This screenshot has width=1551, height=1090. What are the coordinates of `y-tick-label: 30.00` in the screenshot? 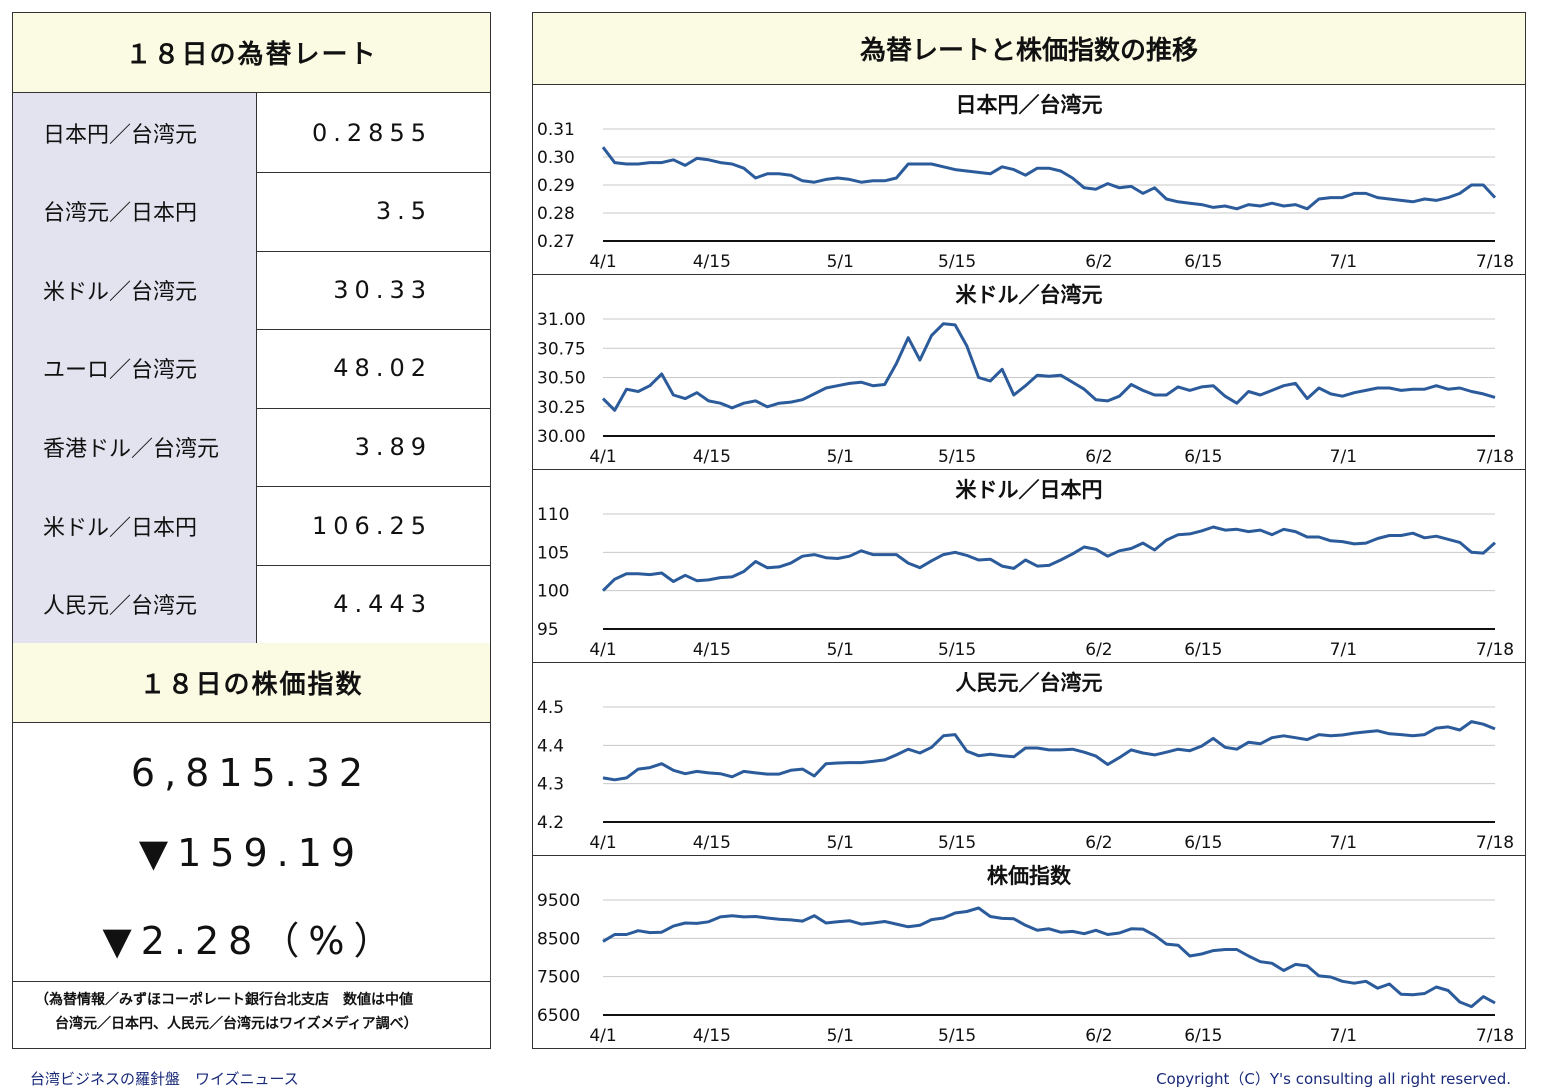 It's located at (561, 437).